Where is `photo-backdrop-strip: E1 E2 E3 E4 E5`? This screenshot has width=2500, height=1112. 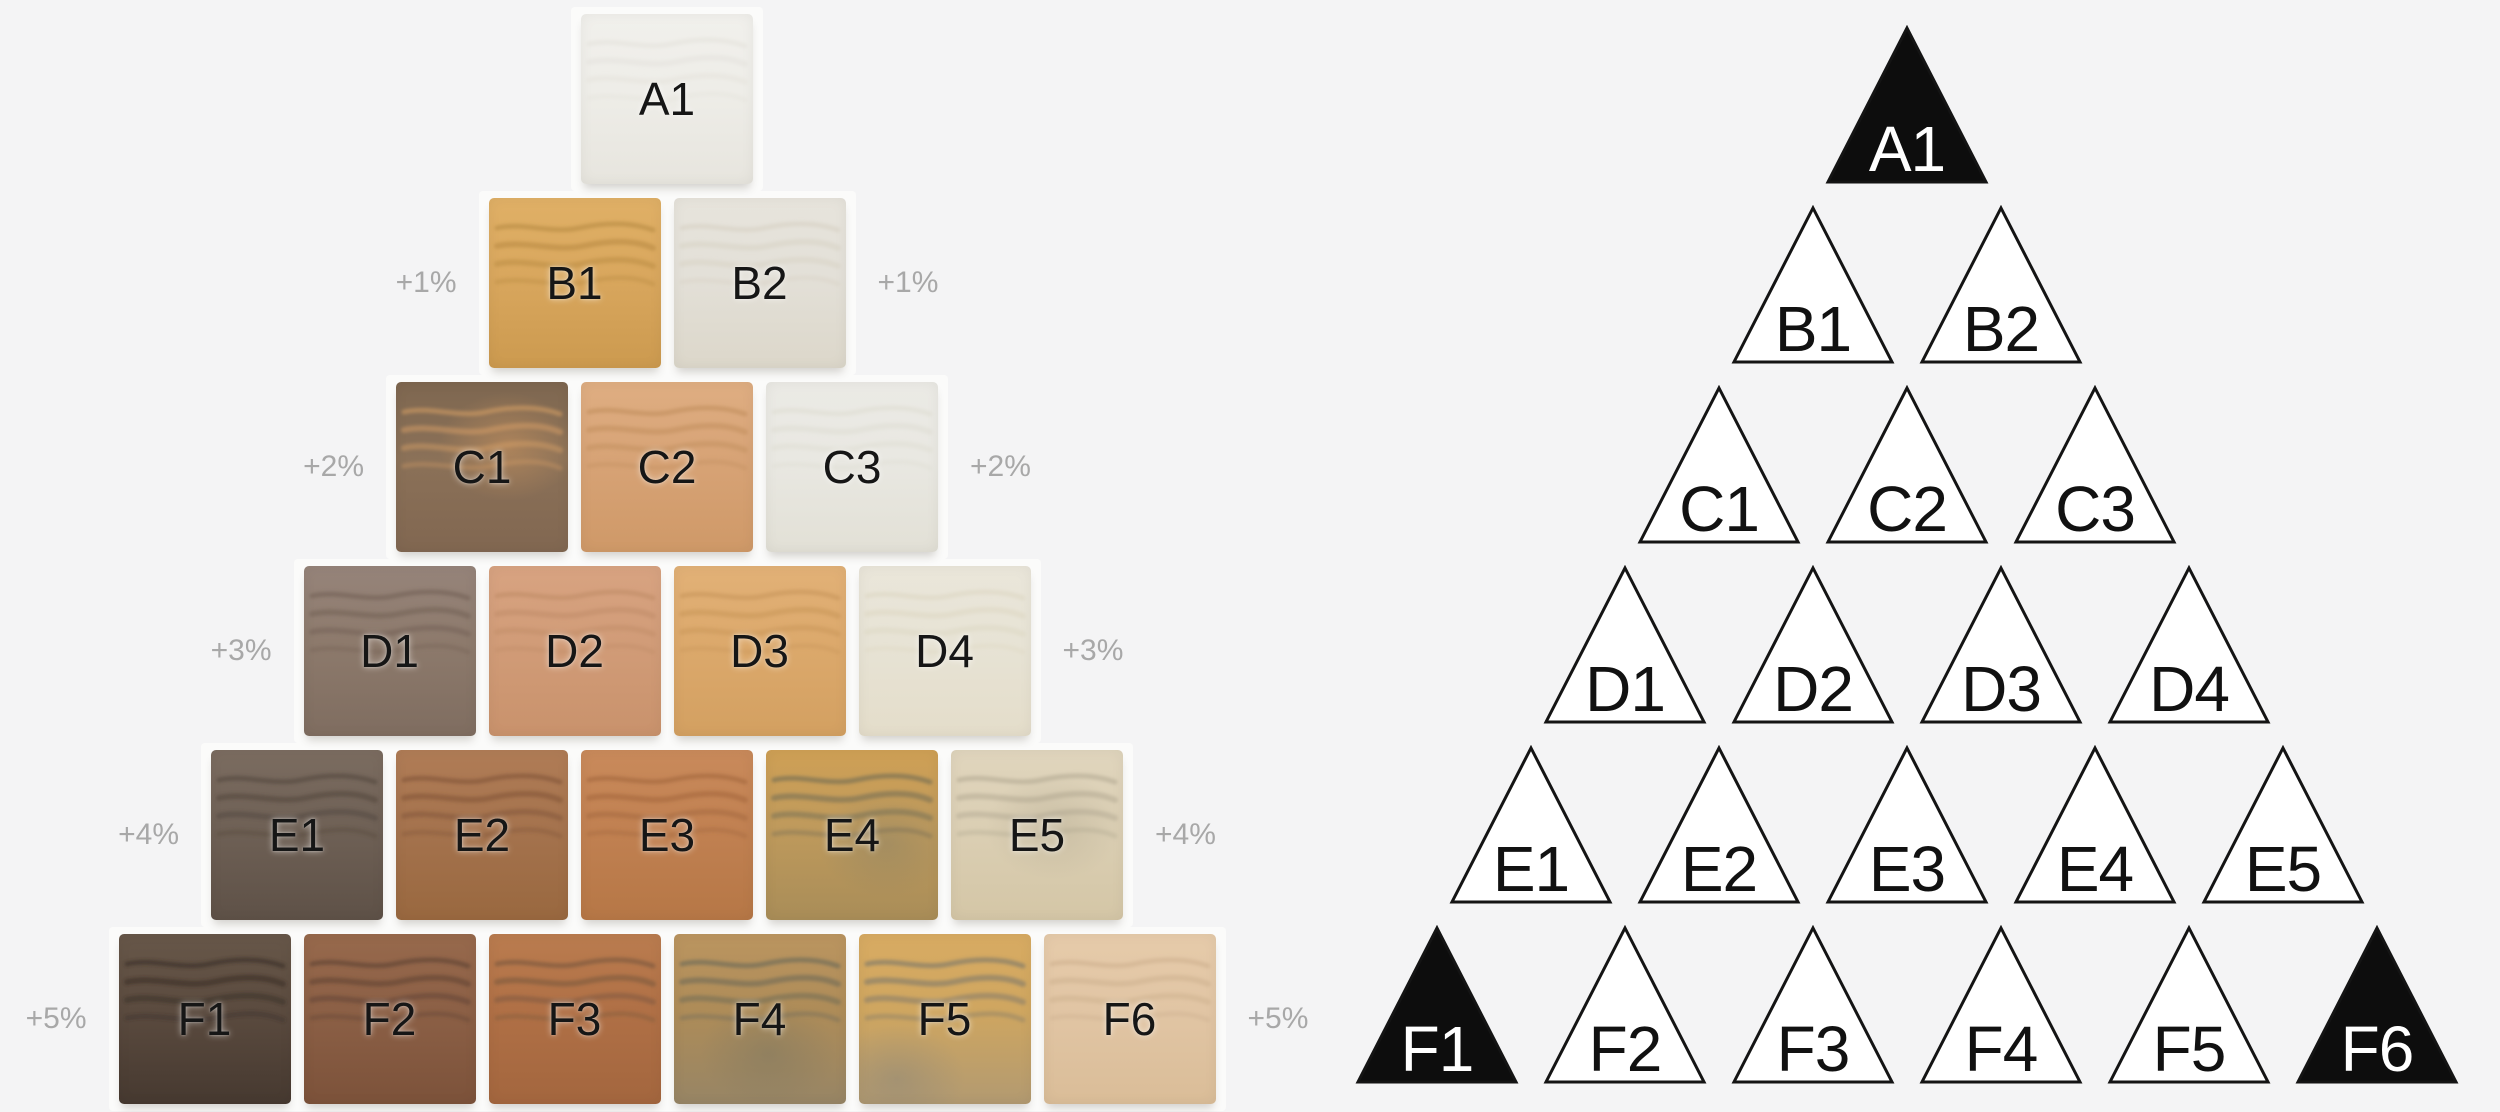 photo-backdrop-strip: E1 E2 E3 E4 E5 is located at coordinates (667, 835).